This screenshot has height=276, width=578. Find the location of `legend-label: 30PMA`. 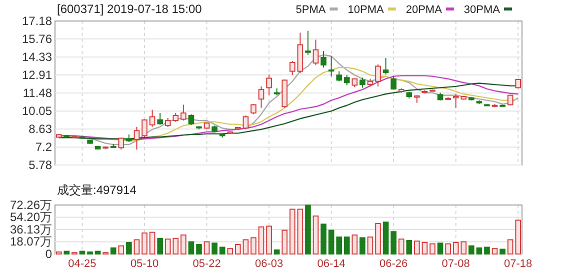

legend-label: 30PMA is located at coordinates (482, 10).